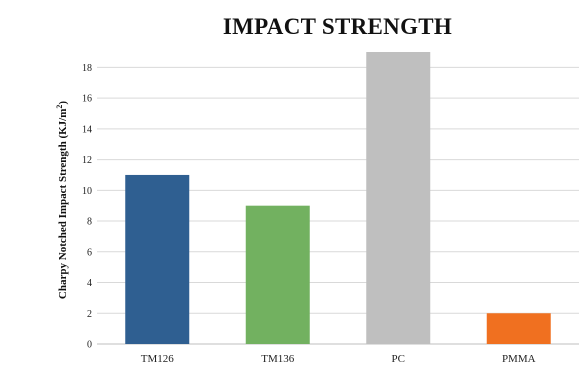 Image resolution: width=579 pixels, height=370 pixels. What do you see at coordinates (87, 160) in the screenshot?
I see `y-tick-label: 12` at bounding box center [87, 160].